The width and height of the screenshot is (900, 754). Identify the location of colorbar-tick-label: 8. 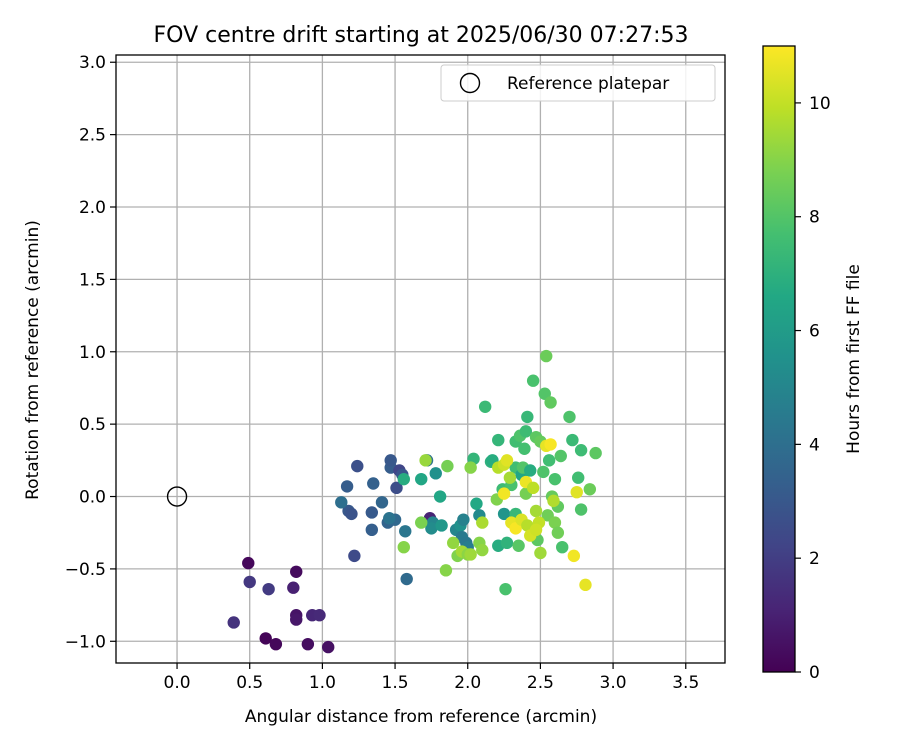
(814, 218).